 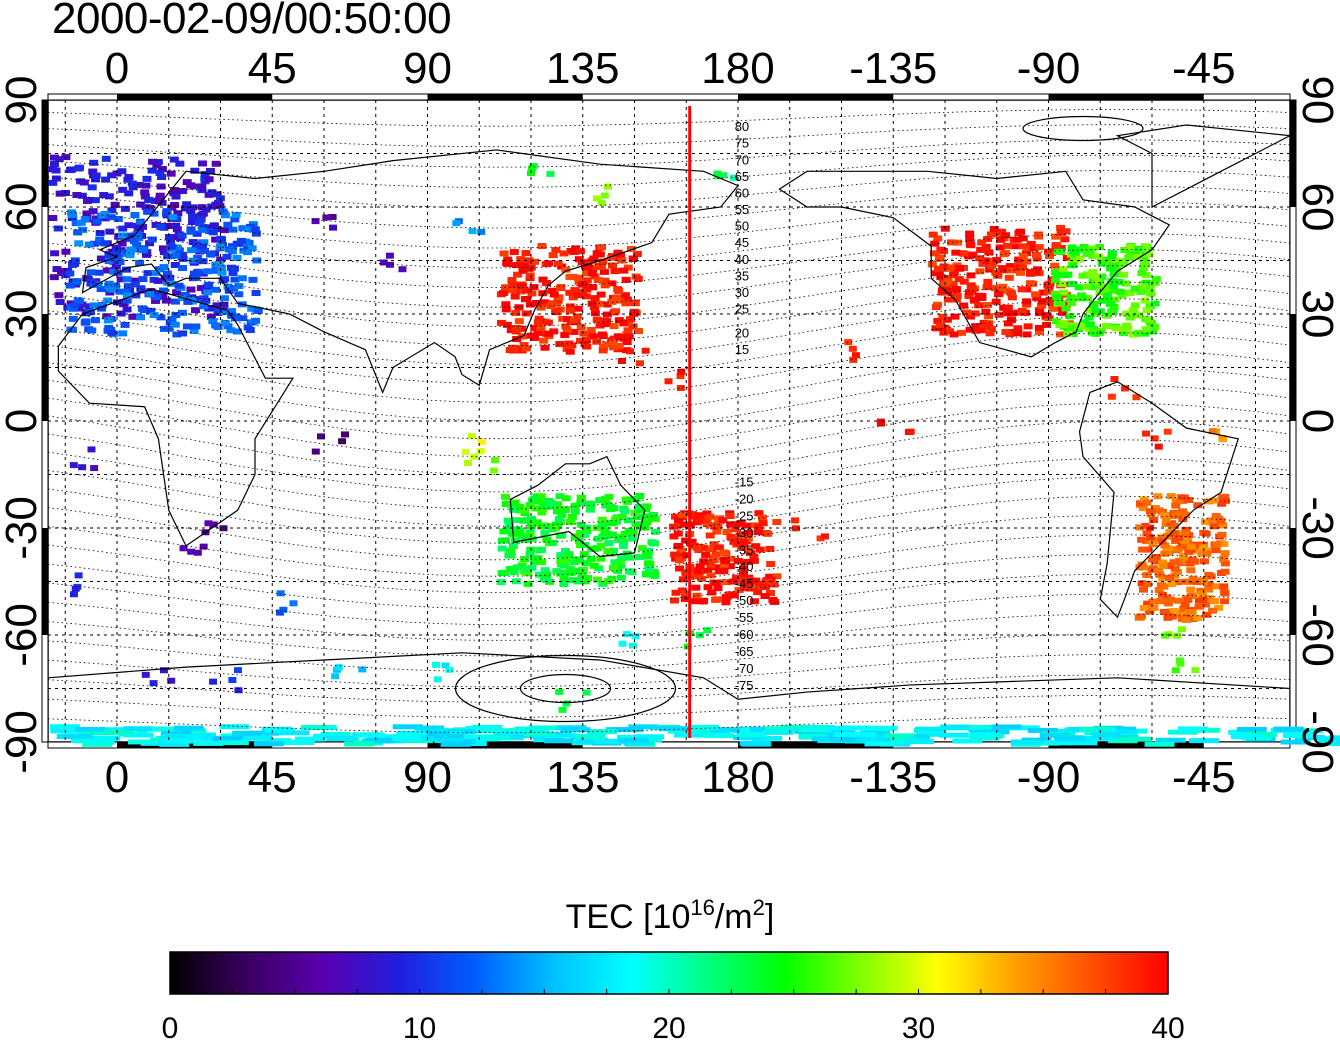 I want to click on top-lon-label: 180, so click(x=737, y=68).